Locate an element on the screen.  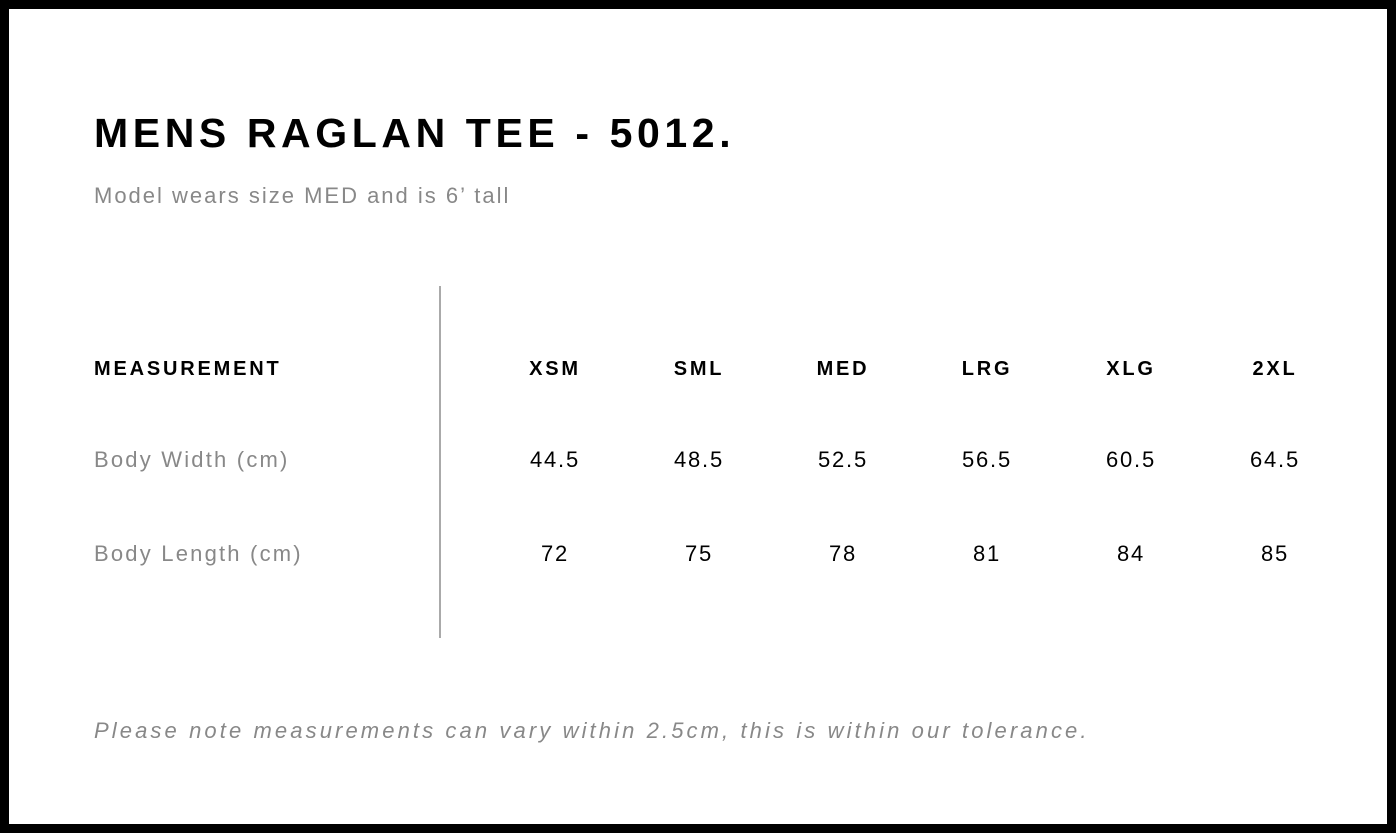
table-cell: 44.5 is located at coordinates (555, 459).